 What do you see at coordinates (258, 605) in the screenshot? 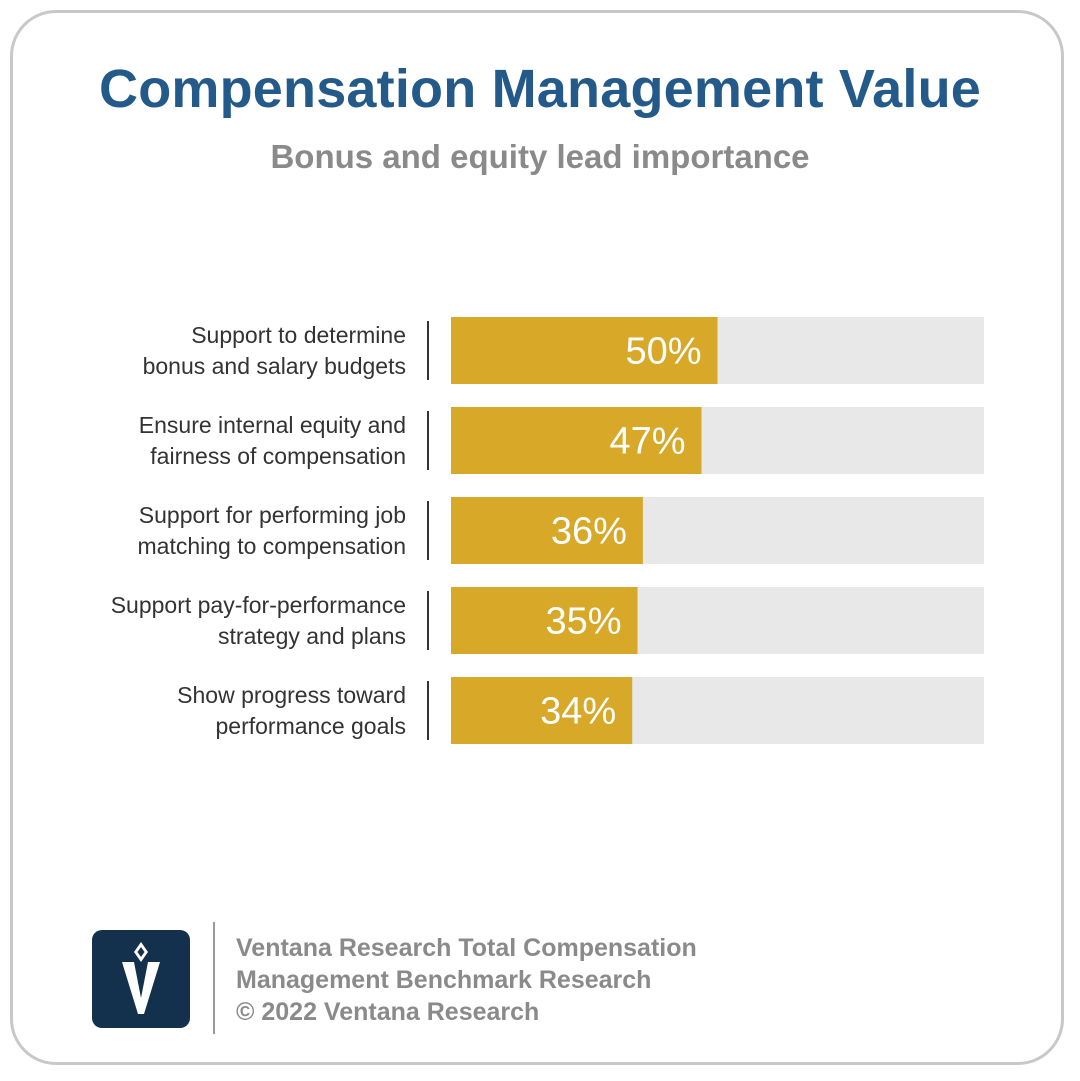
I see `category-label: Support pay-for-performance` at bounding box center [258, 605].